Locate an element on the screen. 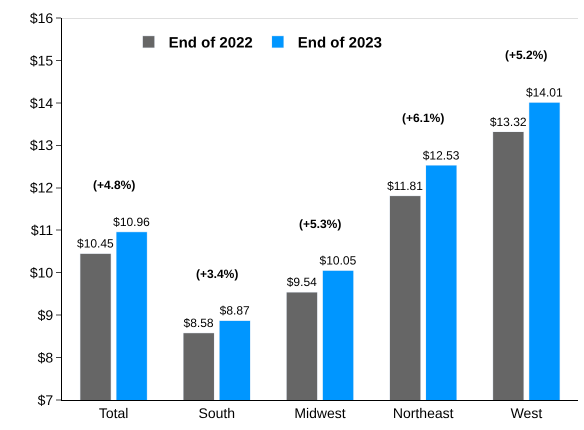 Image resolution: width=584 pixels, height=430 pixels. data-label: $8.58 is located at coordinates (199, 323).